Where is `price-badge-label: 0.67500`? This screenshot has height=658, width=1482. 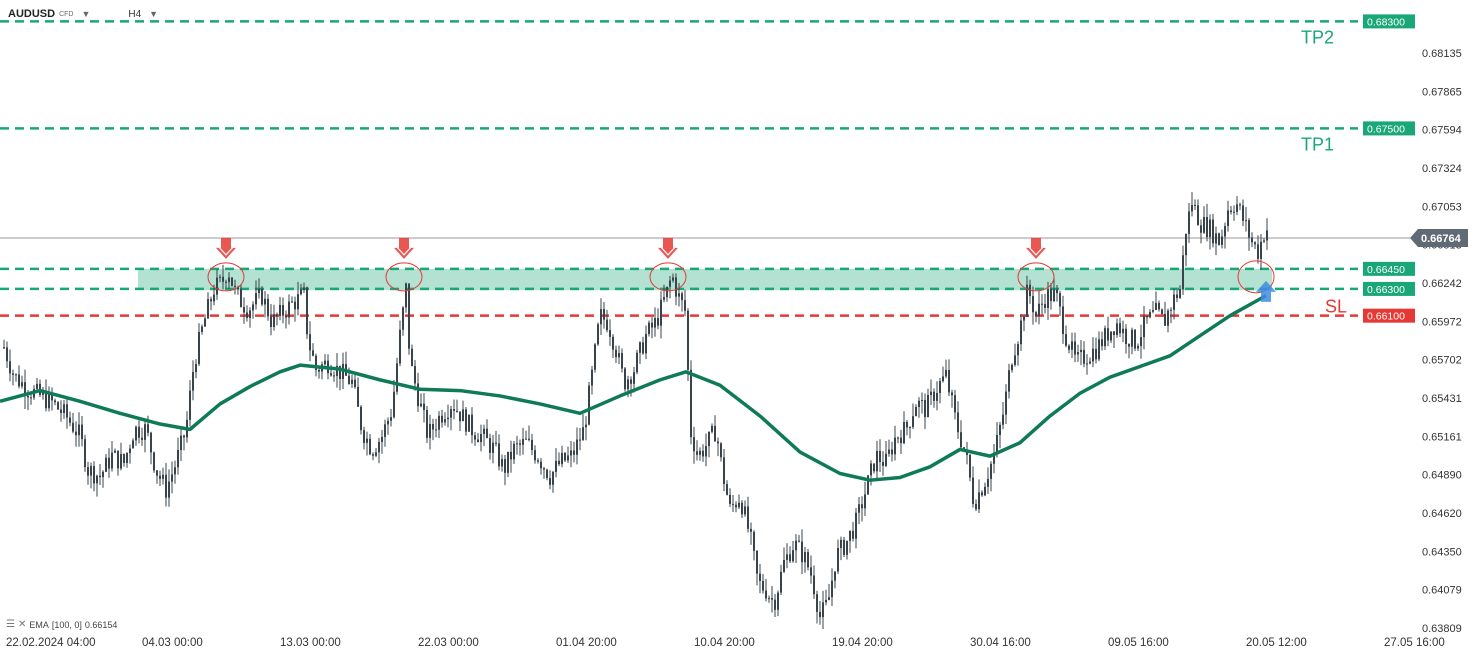 price-badge-label: 0.67500 is located at coordinates (1386, 129).